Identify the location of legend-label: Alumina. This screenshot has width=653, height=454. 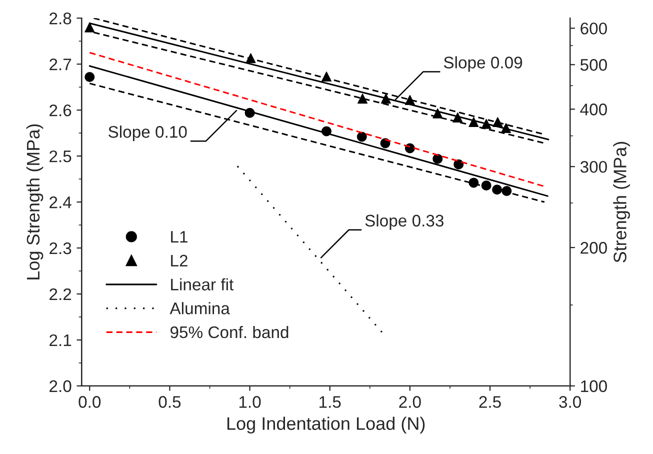
(200, 308).